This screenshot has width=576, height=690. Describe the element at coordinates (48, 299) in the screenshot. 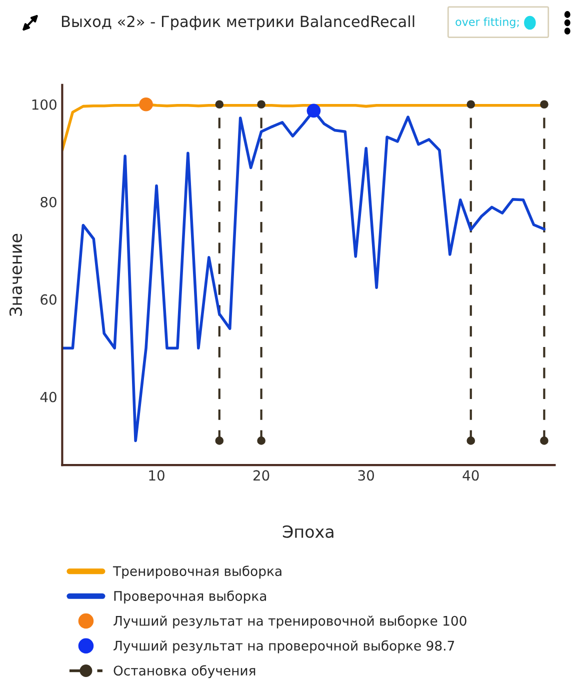

I see `y-tick-label: 60` at that location.